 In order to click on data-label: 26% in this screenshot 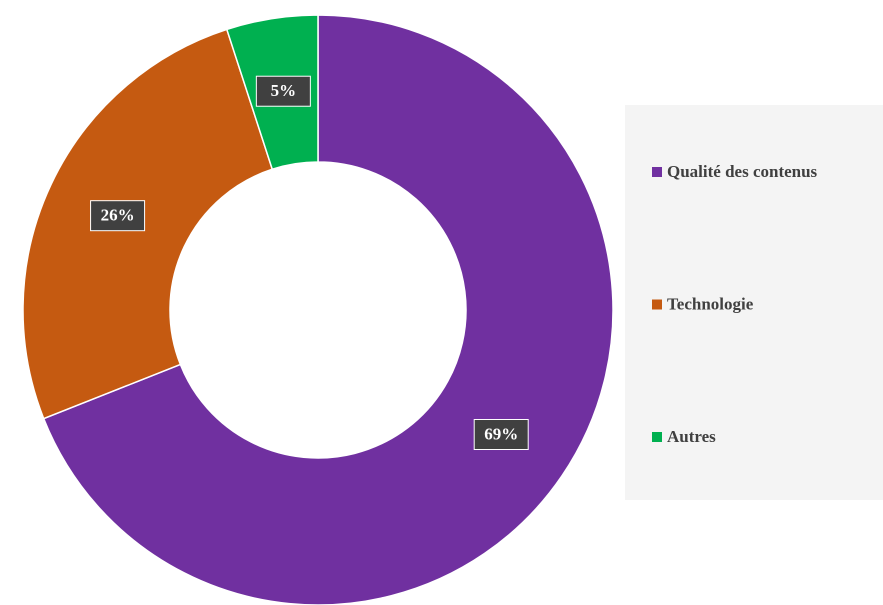, I will do `click(118, 215)`.